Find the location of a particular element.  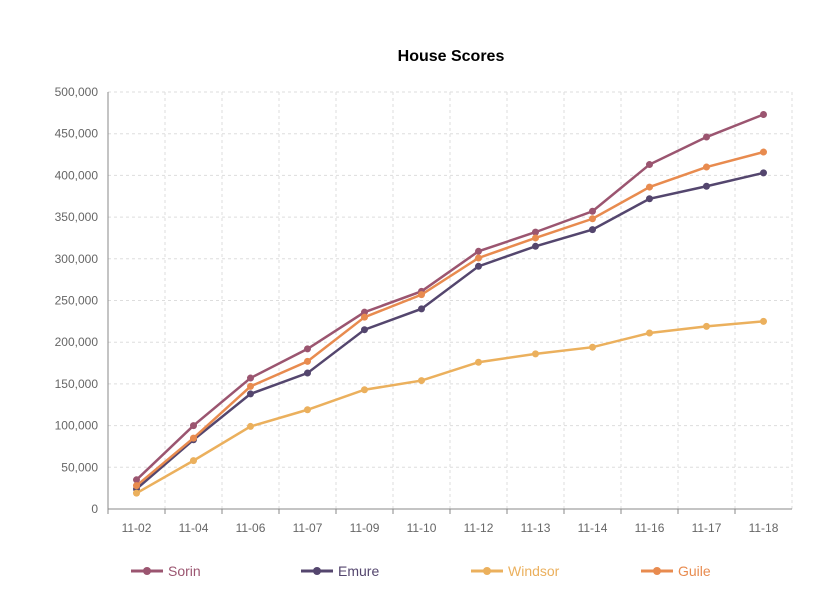

legend-label: Sorin is located at coordinates (184, 571).